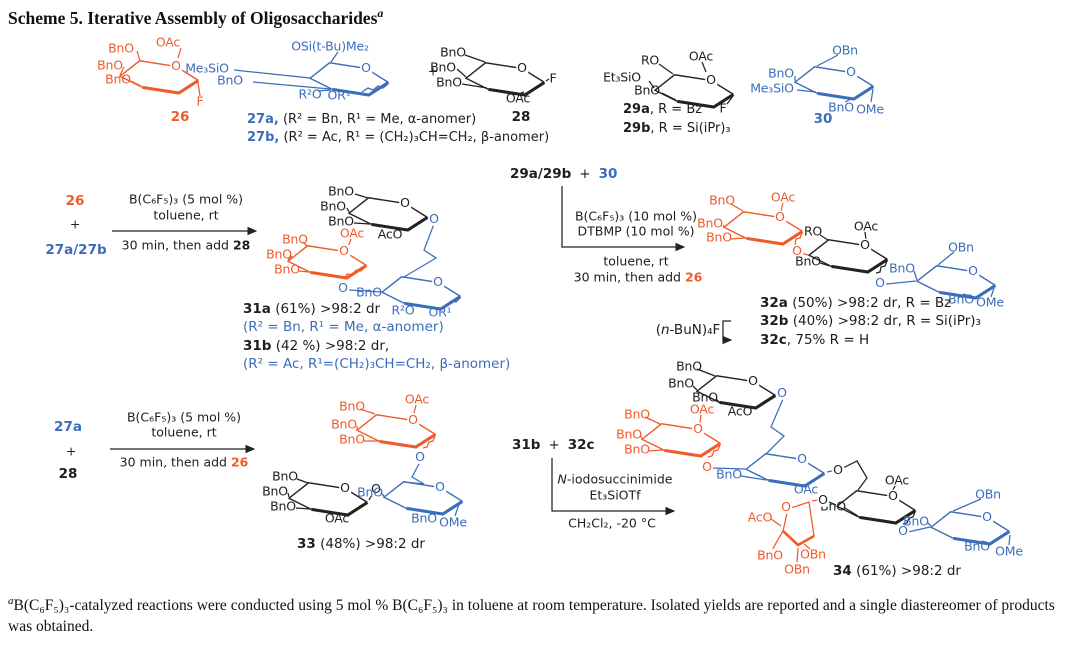 This screenshot has height=645, width=1080. I want to click on yield-label-32a: 32a (50%) >98:2 dr, R = Bz, so click(855, 303).